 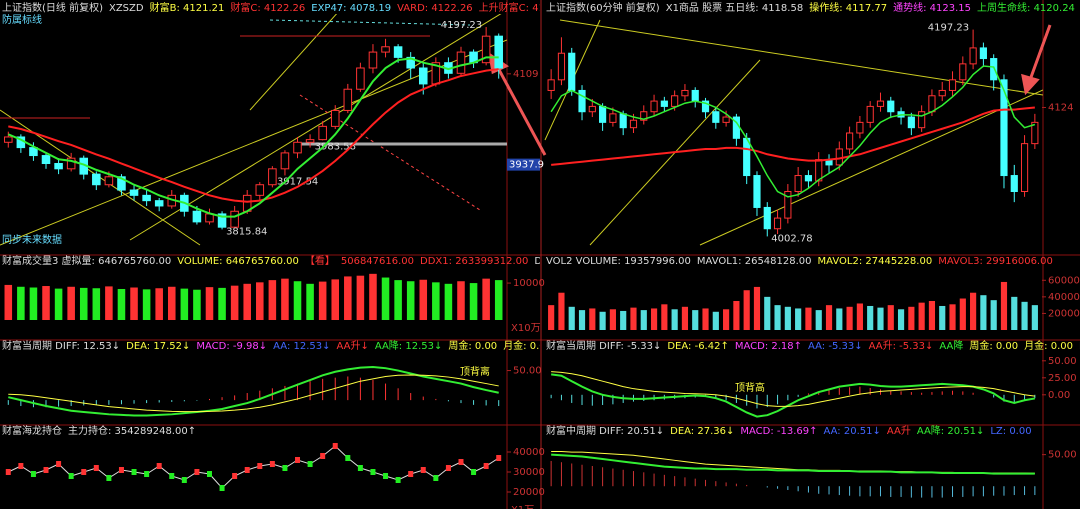 I want to click on axis-label: 30000, so click(x=529, y=472).